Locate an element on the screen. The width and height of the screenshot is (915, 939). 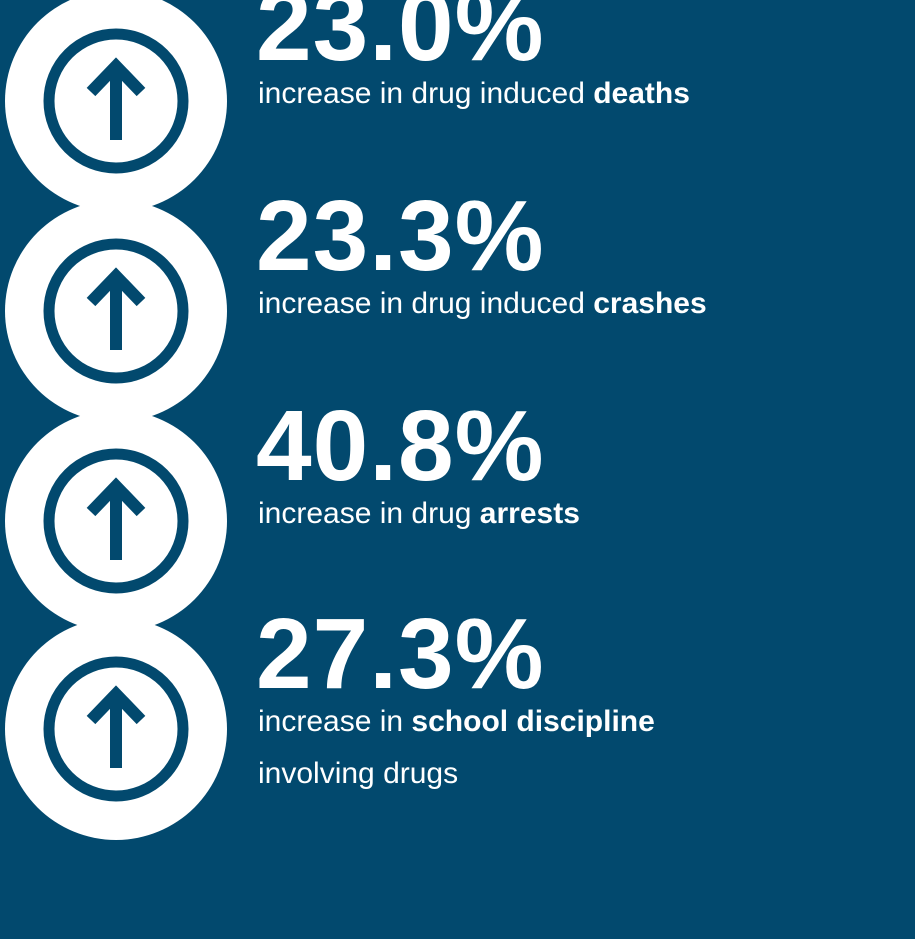
stat-description: increase in drug induced crashes is located at coordinates (482, 304).